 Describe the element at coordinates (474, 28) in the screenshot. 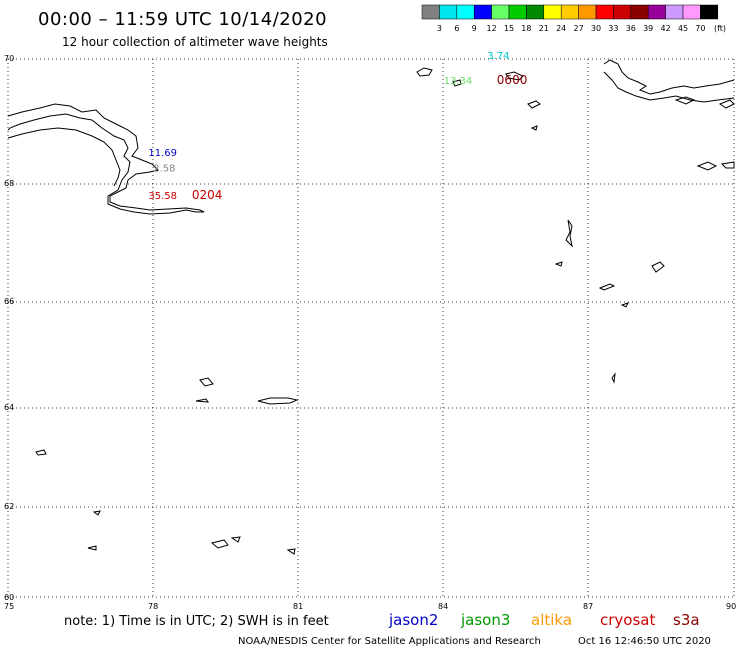

I see `color-scale-label: 9` at that location.